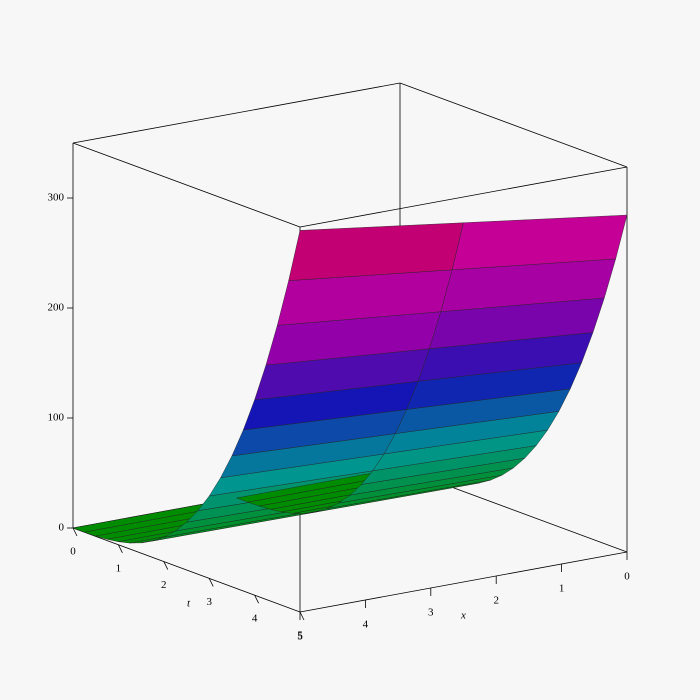 The width and height of the screenshot is (700, 700). Describe the element at coordinates (164, 585) in the screenshot. I see `t-tick-label: 2` at that location.